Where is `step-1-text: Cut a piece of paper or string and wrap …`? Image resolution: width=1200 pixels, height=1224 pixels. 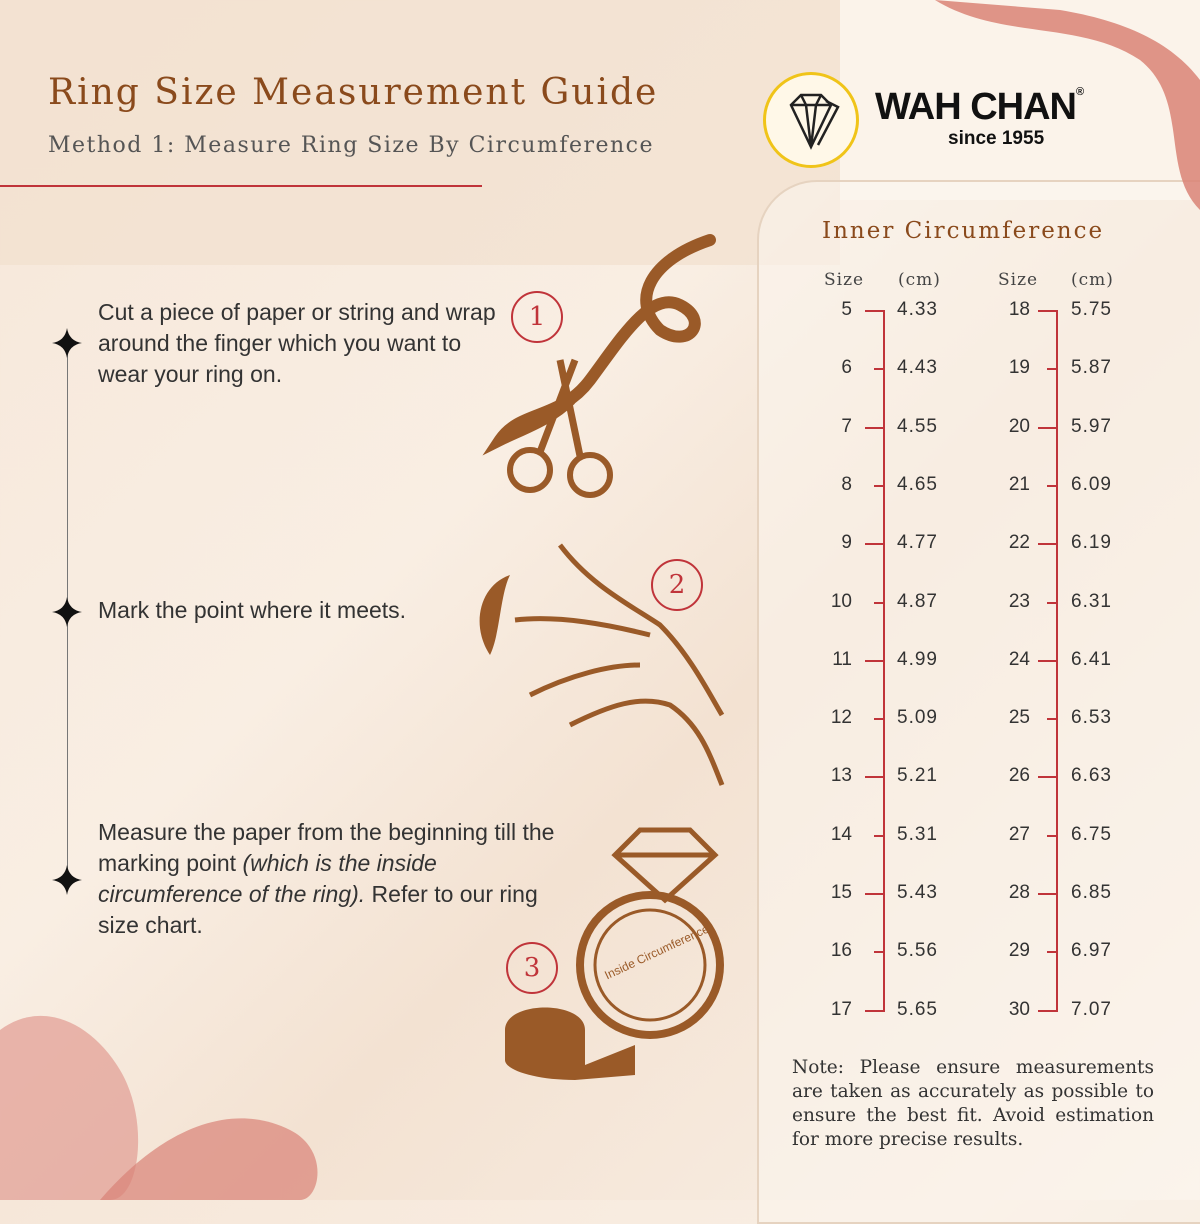
step-1-text: Cut a piece of paper or string and wrap … is located at coordinates (297, 343).